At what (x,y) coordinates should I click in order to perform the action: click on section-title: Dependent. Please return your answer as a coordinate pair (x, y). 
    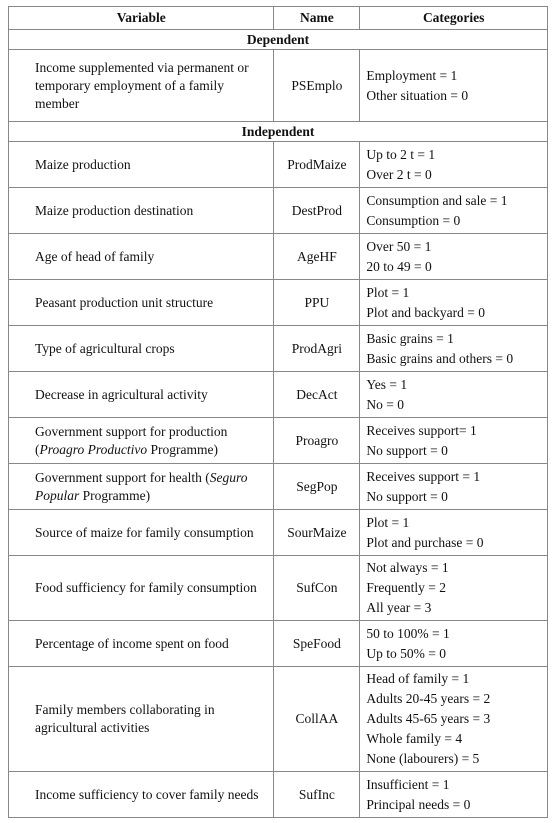
    Looking at the image, I should click on (278, 39).